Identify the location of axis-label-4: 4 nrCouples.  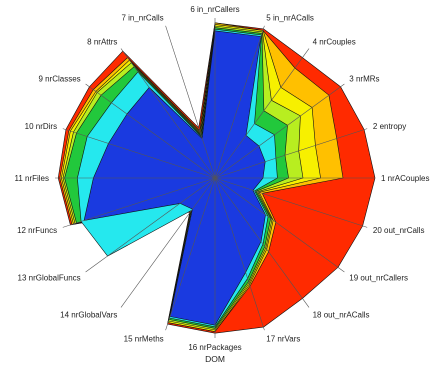
(334, 41).